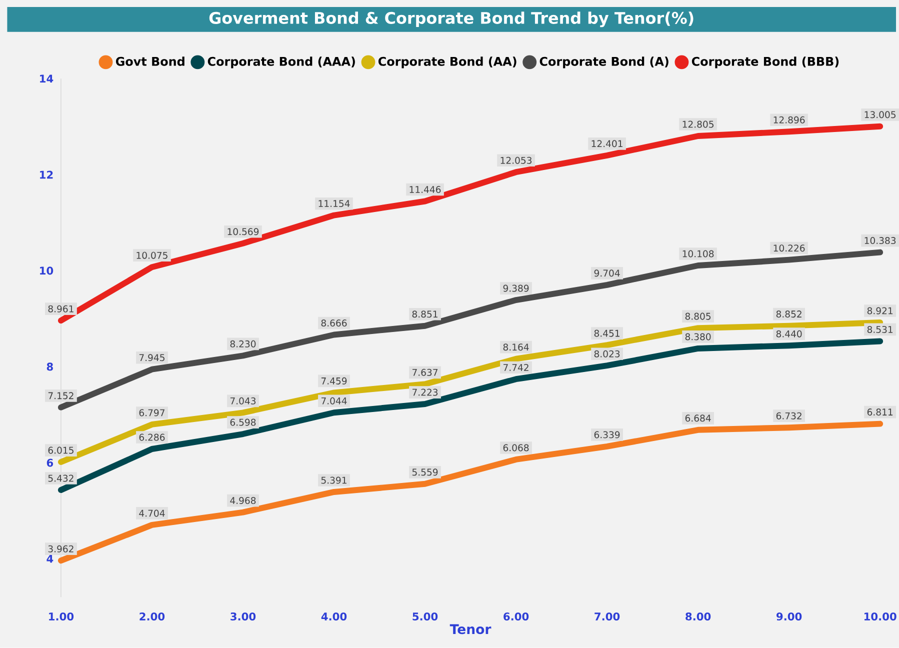 This screenshot has width=899, height=648. I want to click on data-label: 12.053, so click(516, 160).